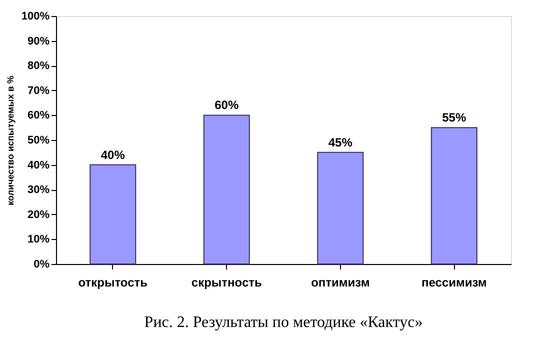 The width and height of the screenshot is (544, 346). Describe the element at coordinates (283, 322) in the screenshot. I see `text: Рис. 2. Результаты по методике «Кактус»` at that location.